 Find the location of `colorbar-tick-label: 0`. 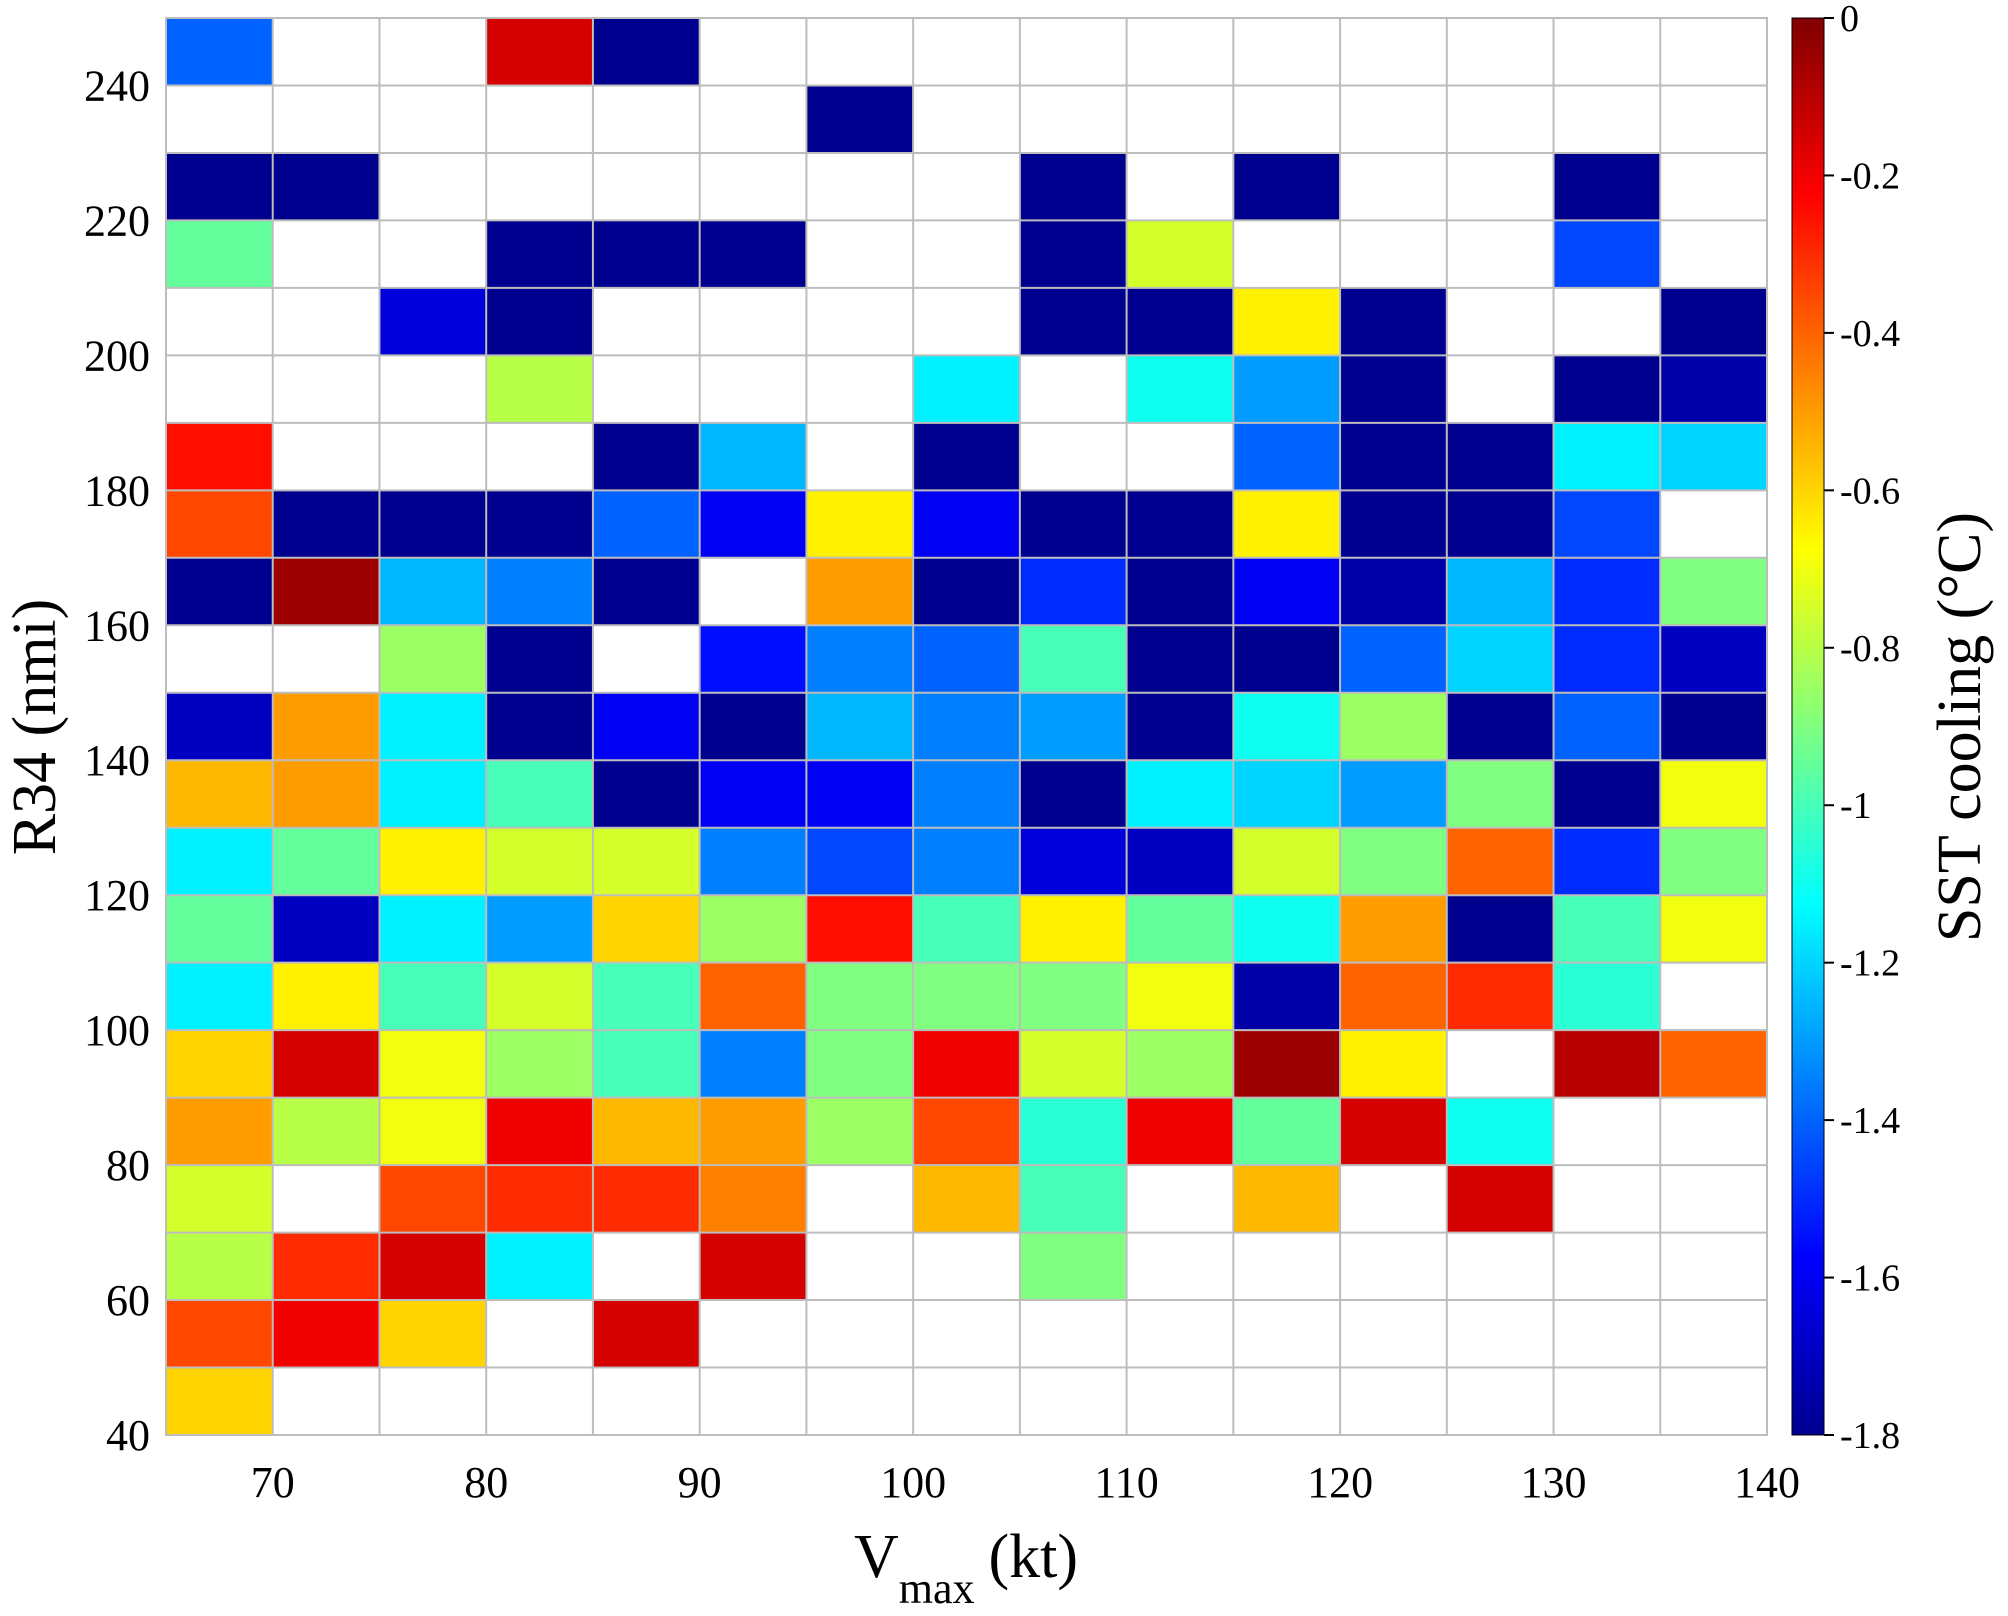

colorbar-tick-label: 0 is located at coordinates (1849, 20).